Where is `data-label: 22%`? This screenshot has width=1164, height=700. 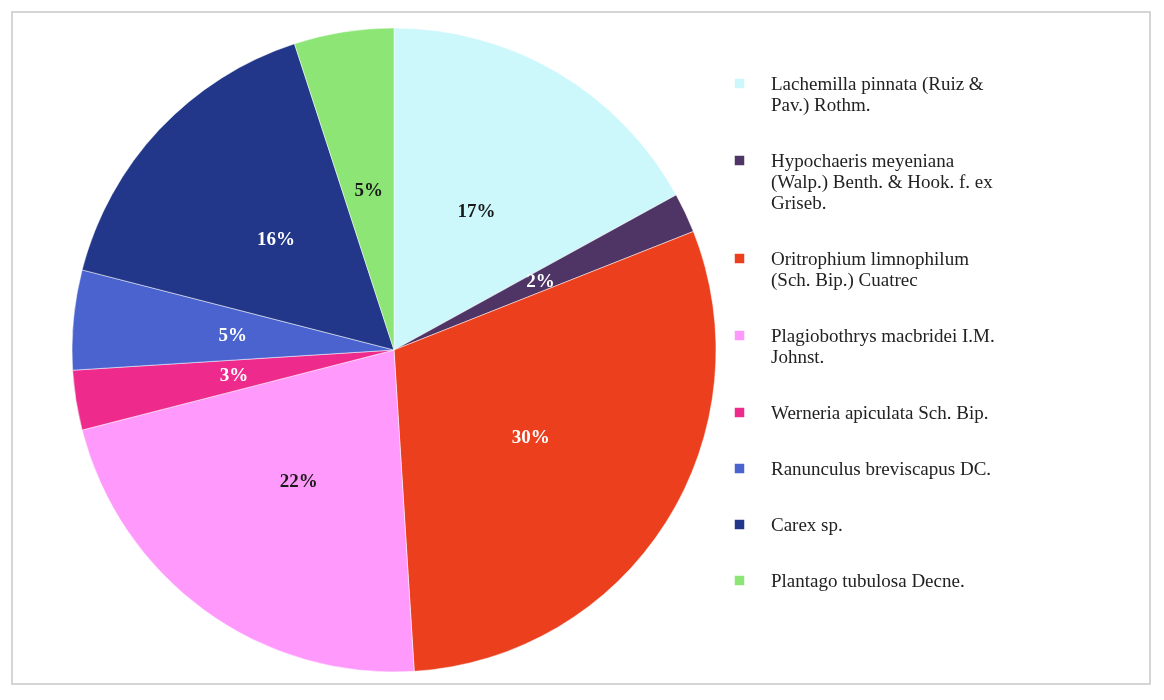 data-label: 22% is located at coordinates (298, 481).